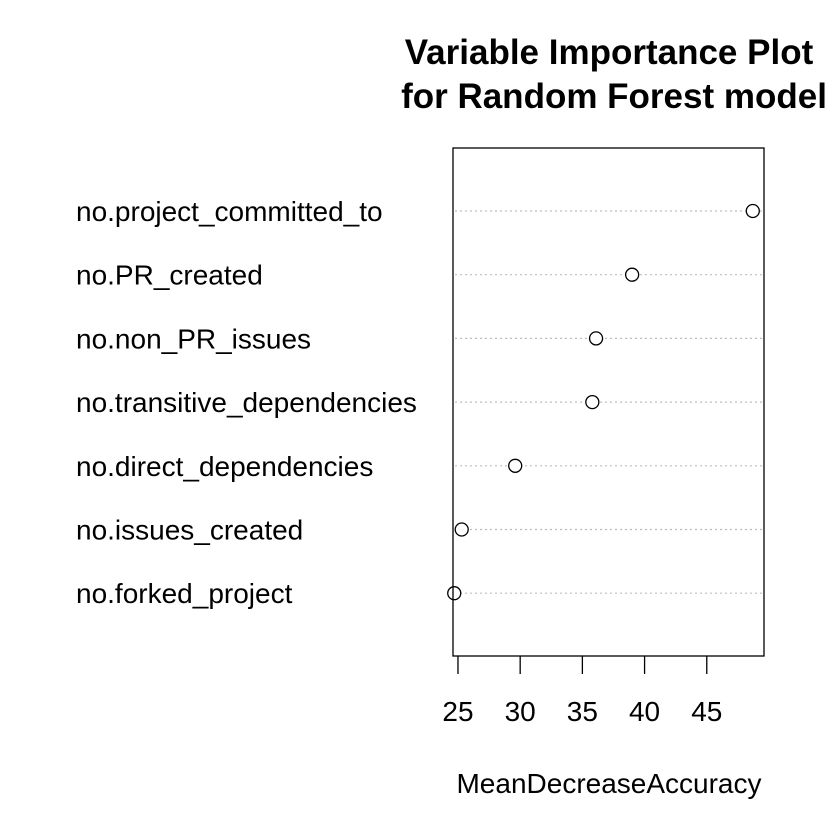 The width and height of the screenshot is (840, 840). What do you see at coordinates (609, 52) in the screenshot?
I see `chart-title-line-1: Variable Importance Plot` at bounding box center [609, 52].